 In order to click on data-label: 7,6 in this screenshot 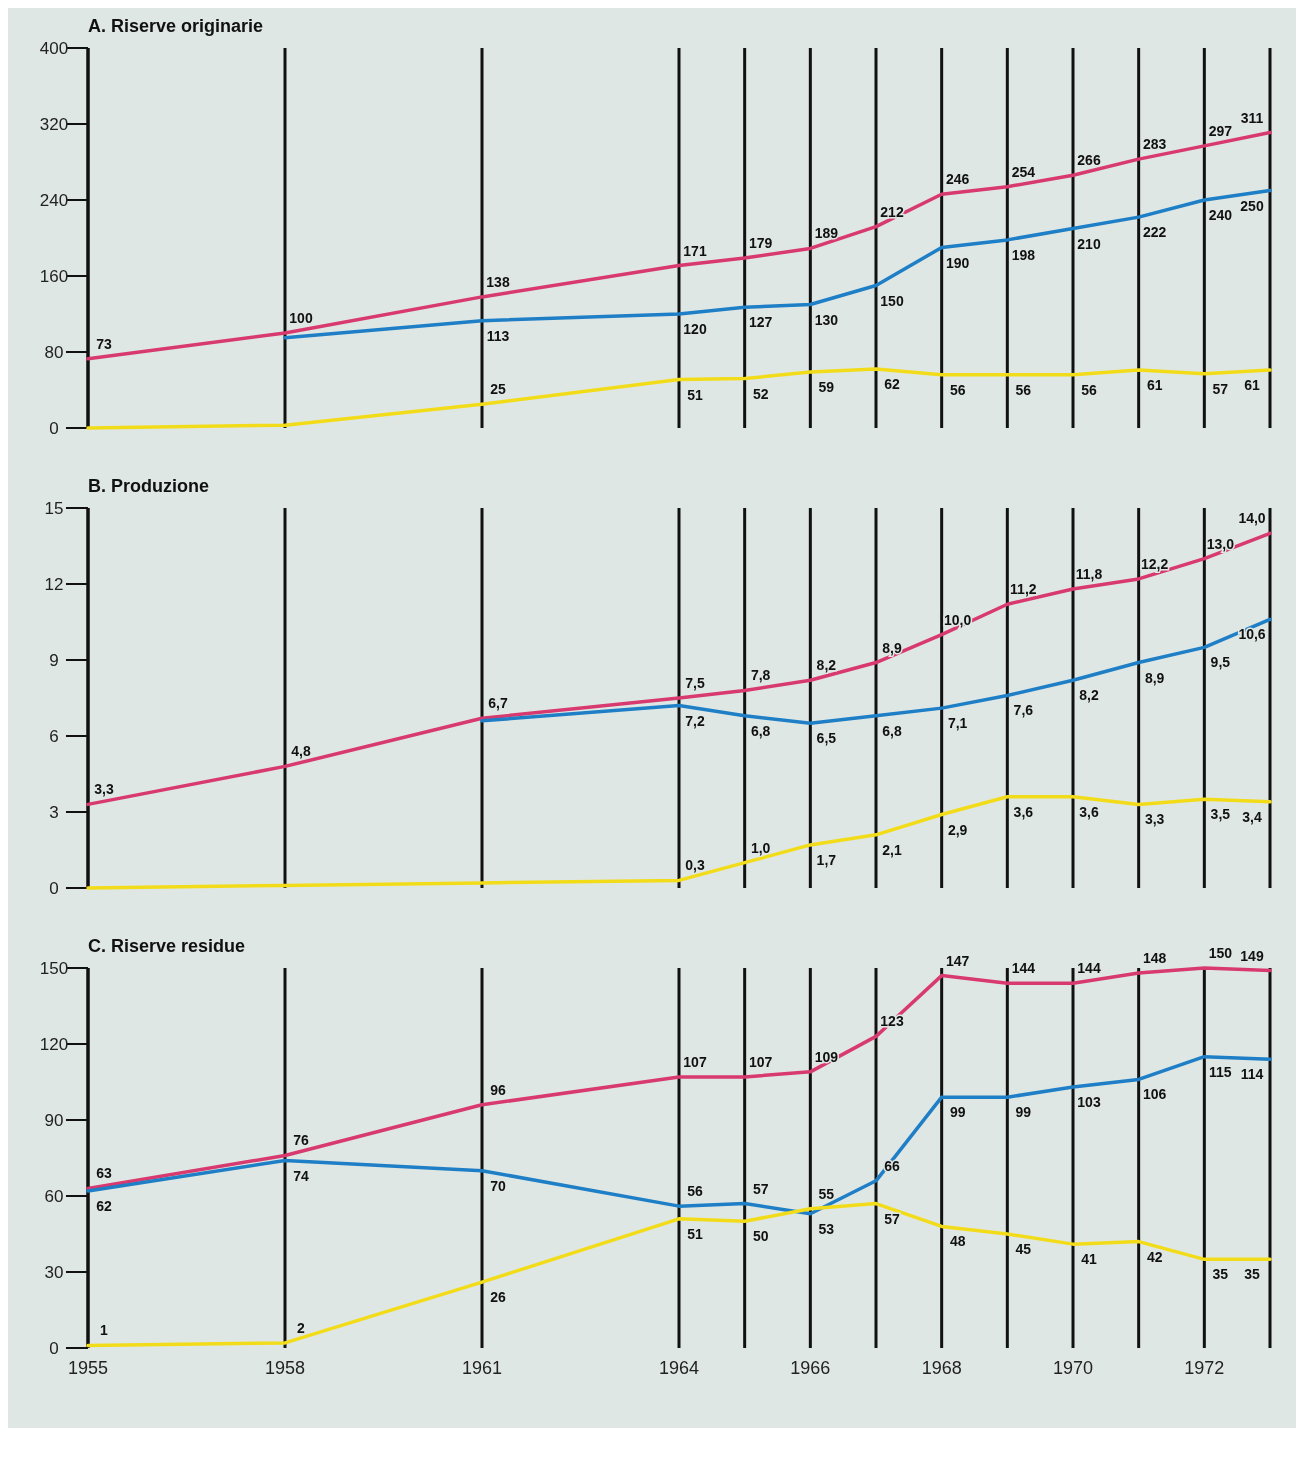, I will do `click(1023, 710)`.